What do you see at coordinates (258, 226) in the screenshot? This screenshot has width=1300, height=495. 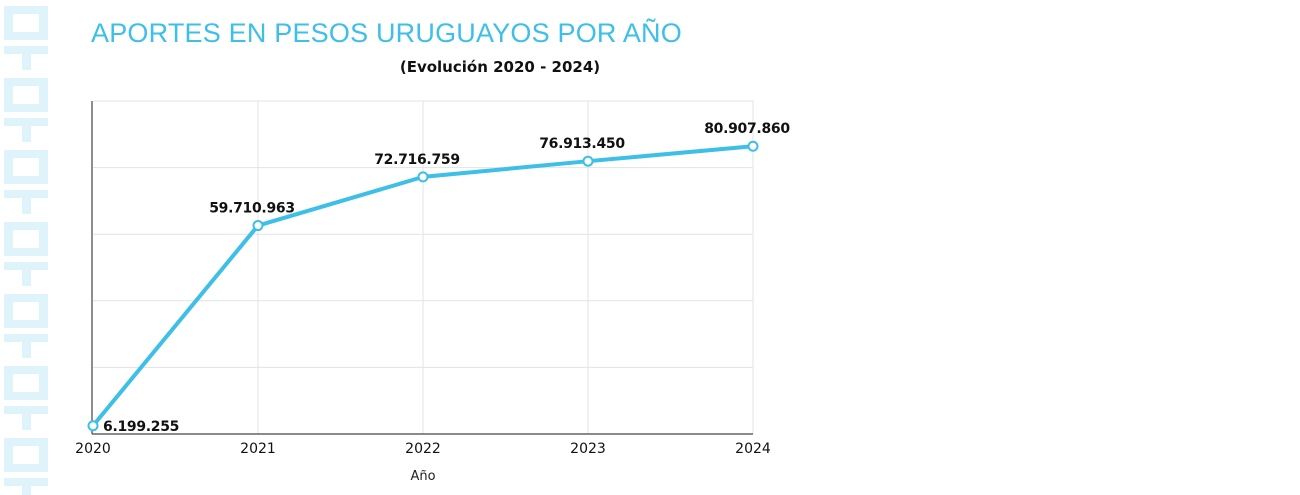 I see `data-point-2021` at bounding box center [258, 226].